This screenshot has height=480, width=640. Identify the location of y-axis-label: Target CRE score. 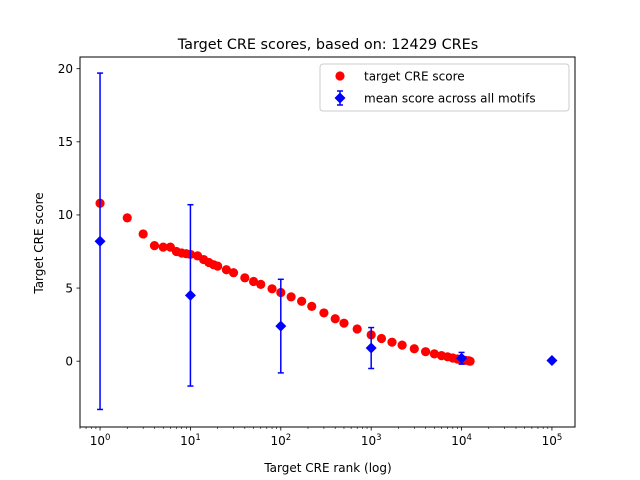
(39, 243).